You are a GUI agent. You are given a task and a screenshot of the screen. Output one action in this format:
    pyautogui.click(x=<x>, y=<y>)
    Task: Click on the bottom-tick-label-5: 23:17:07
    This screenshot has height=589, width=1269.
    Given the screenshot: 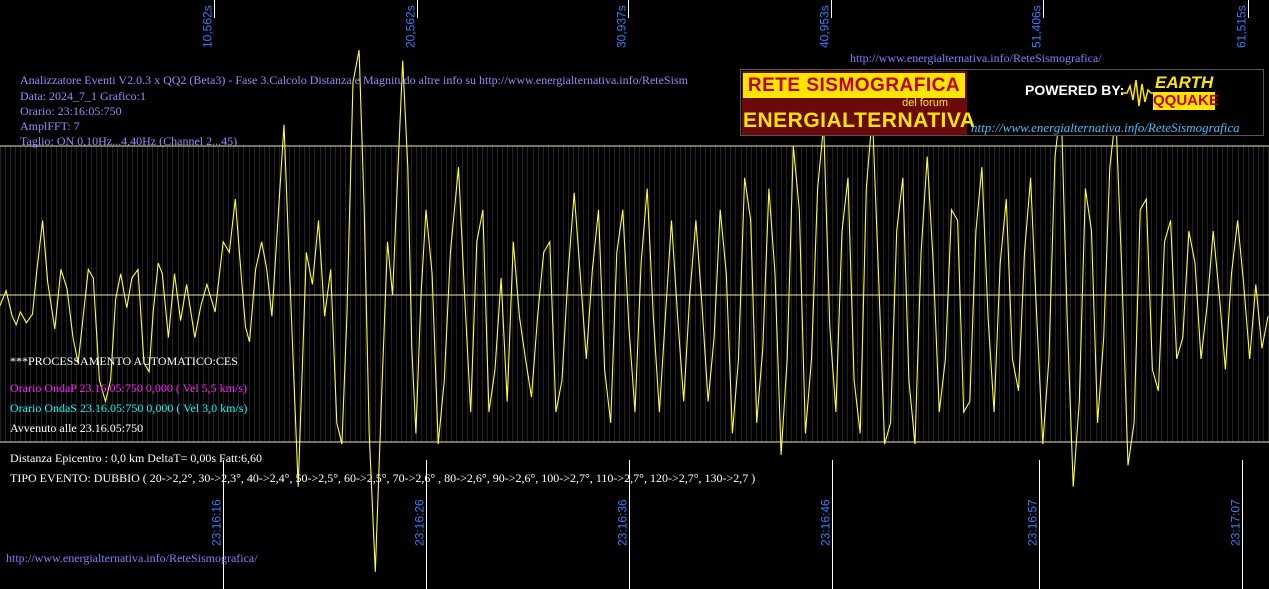 What is the action you would take?
    pyautogui.click(x=1236, y=522)
    